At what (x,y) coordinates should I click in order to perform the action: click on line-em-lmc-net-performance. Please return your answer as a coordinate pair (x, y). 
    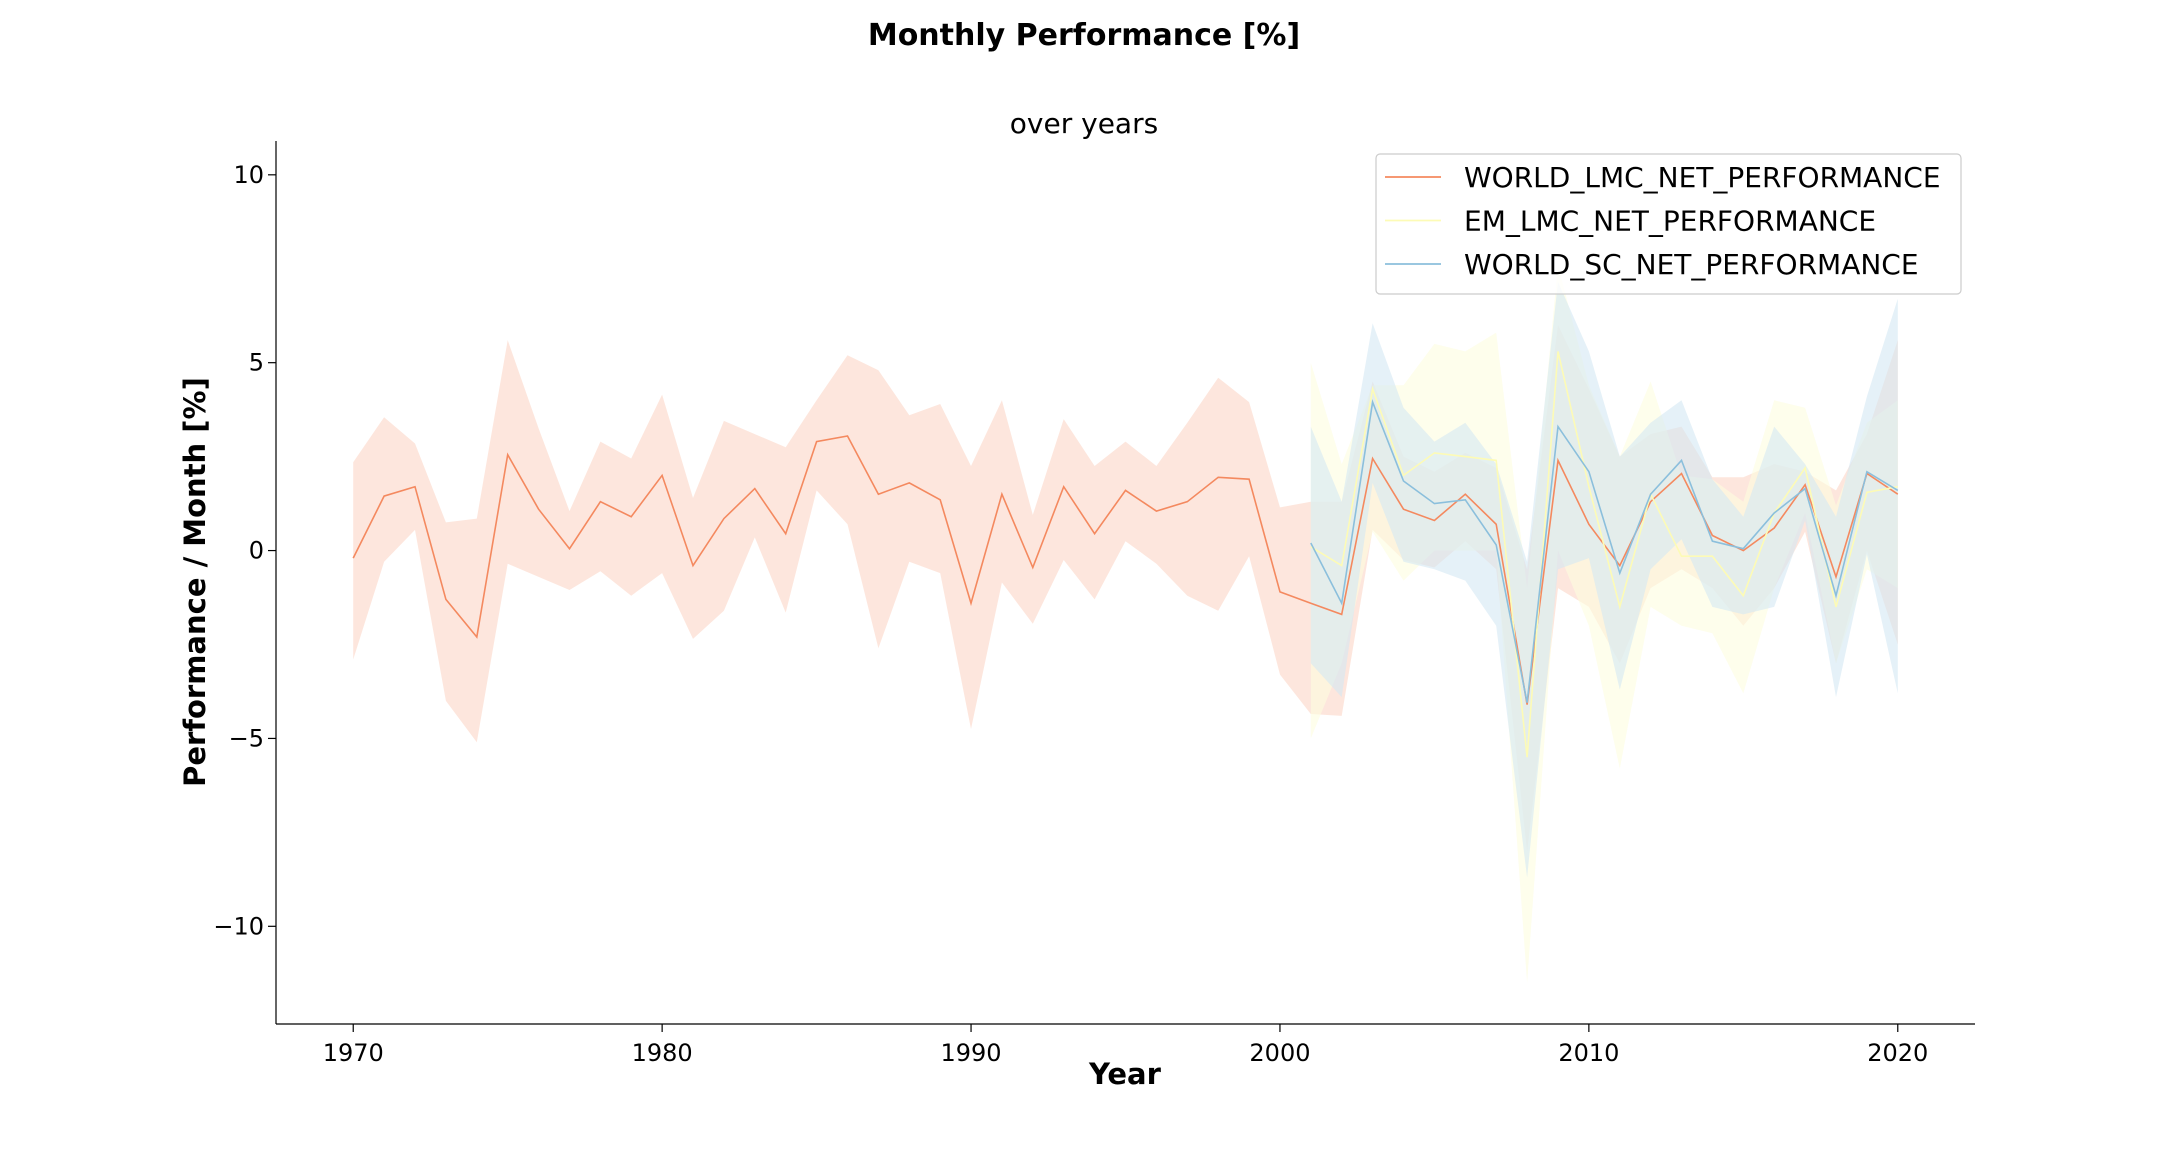
    Looking at the image, I should click on (1604, 554).